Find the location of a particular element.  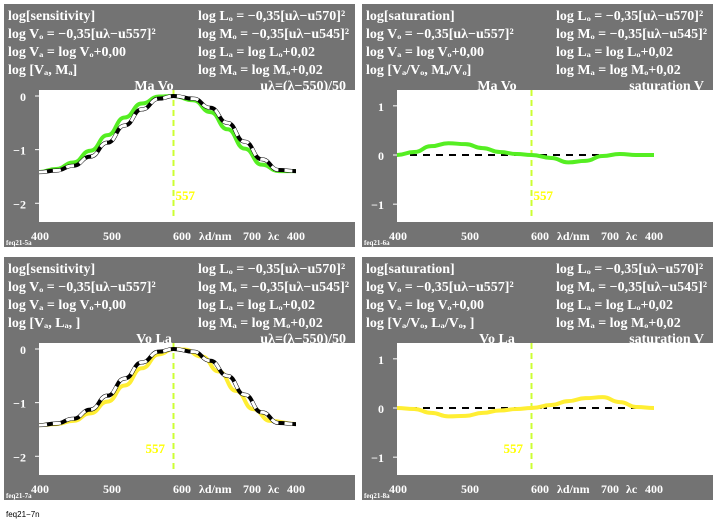

legend-left-line: log[saturation] is located at coordinates (410, 16).